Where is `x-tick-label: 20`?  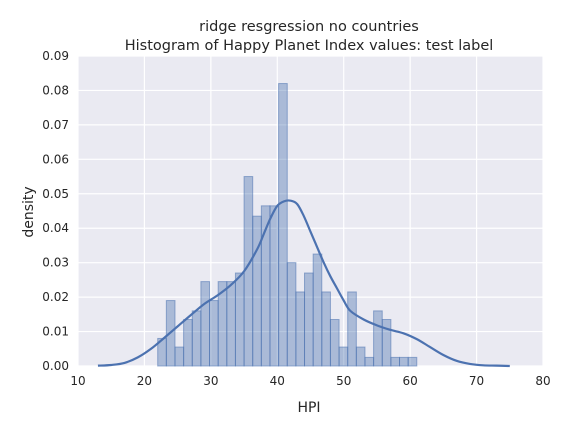 x-tick-label: 20 is located at coordinates (144, 381).